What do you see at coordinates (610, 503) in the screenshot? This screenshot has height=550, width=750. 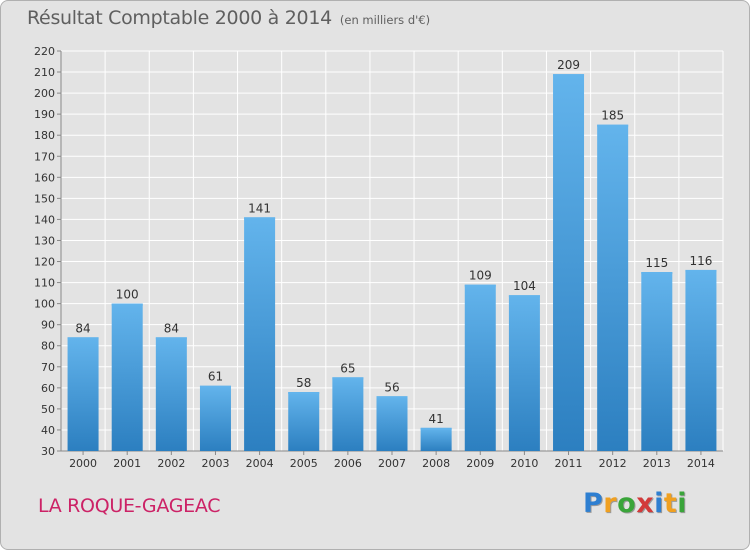 I see `logo-letter: r` at bounding box center [610, 503].